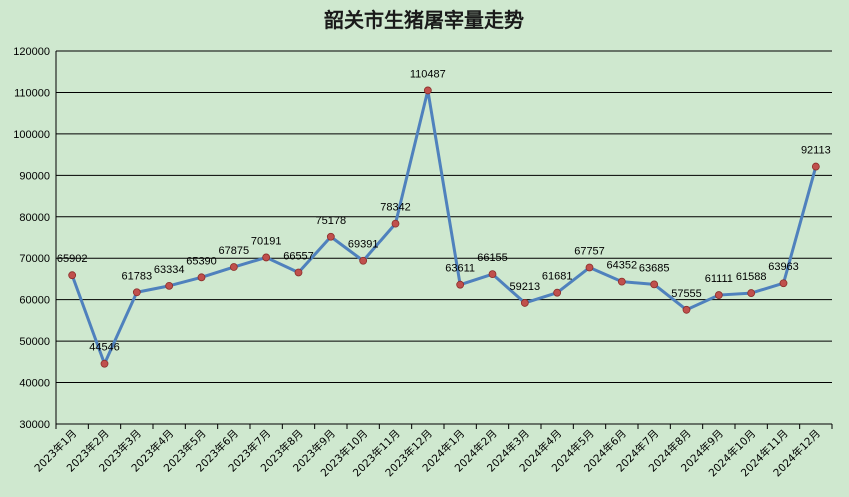  I want to click on data-label: 66155, so click(492, 258).